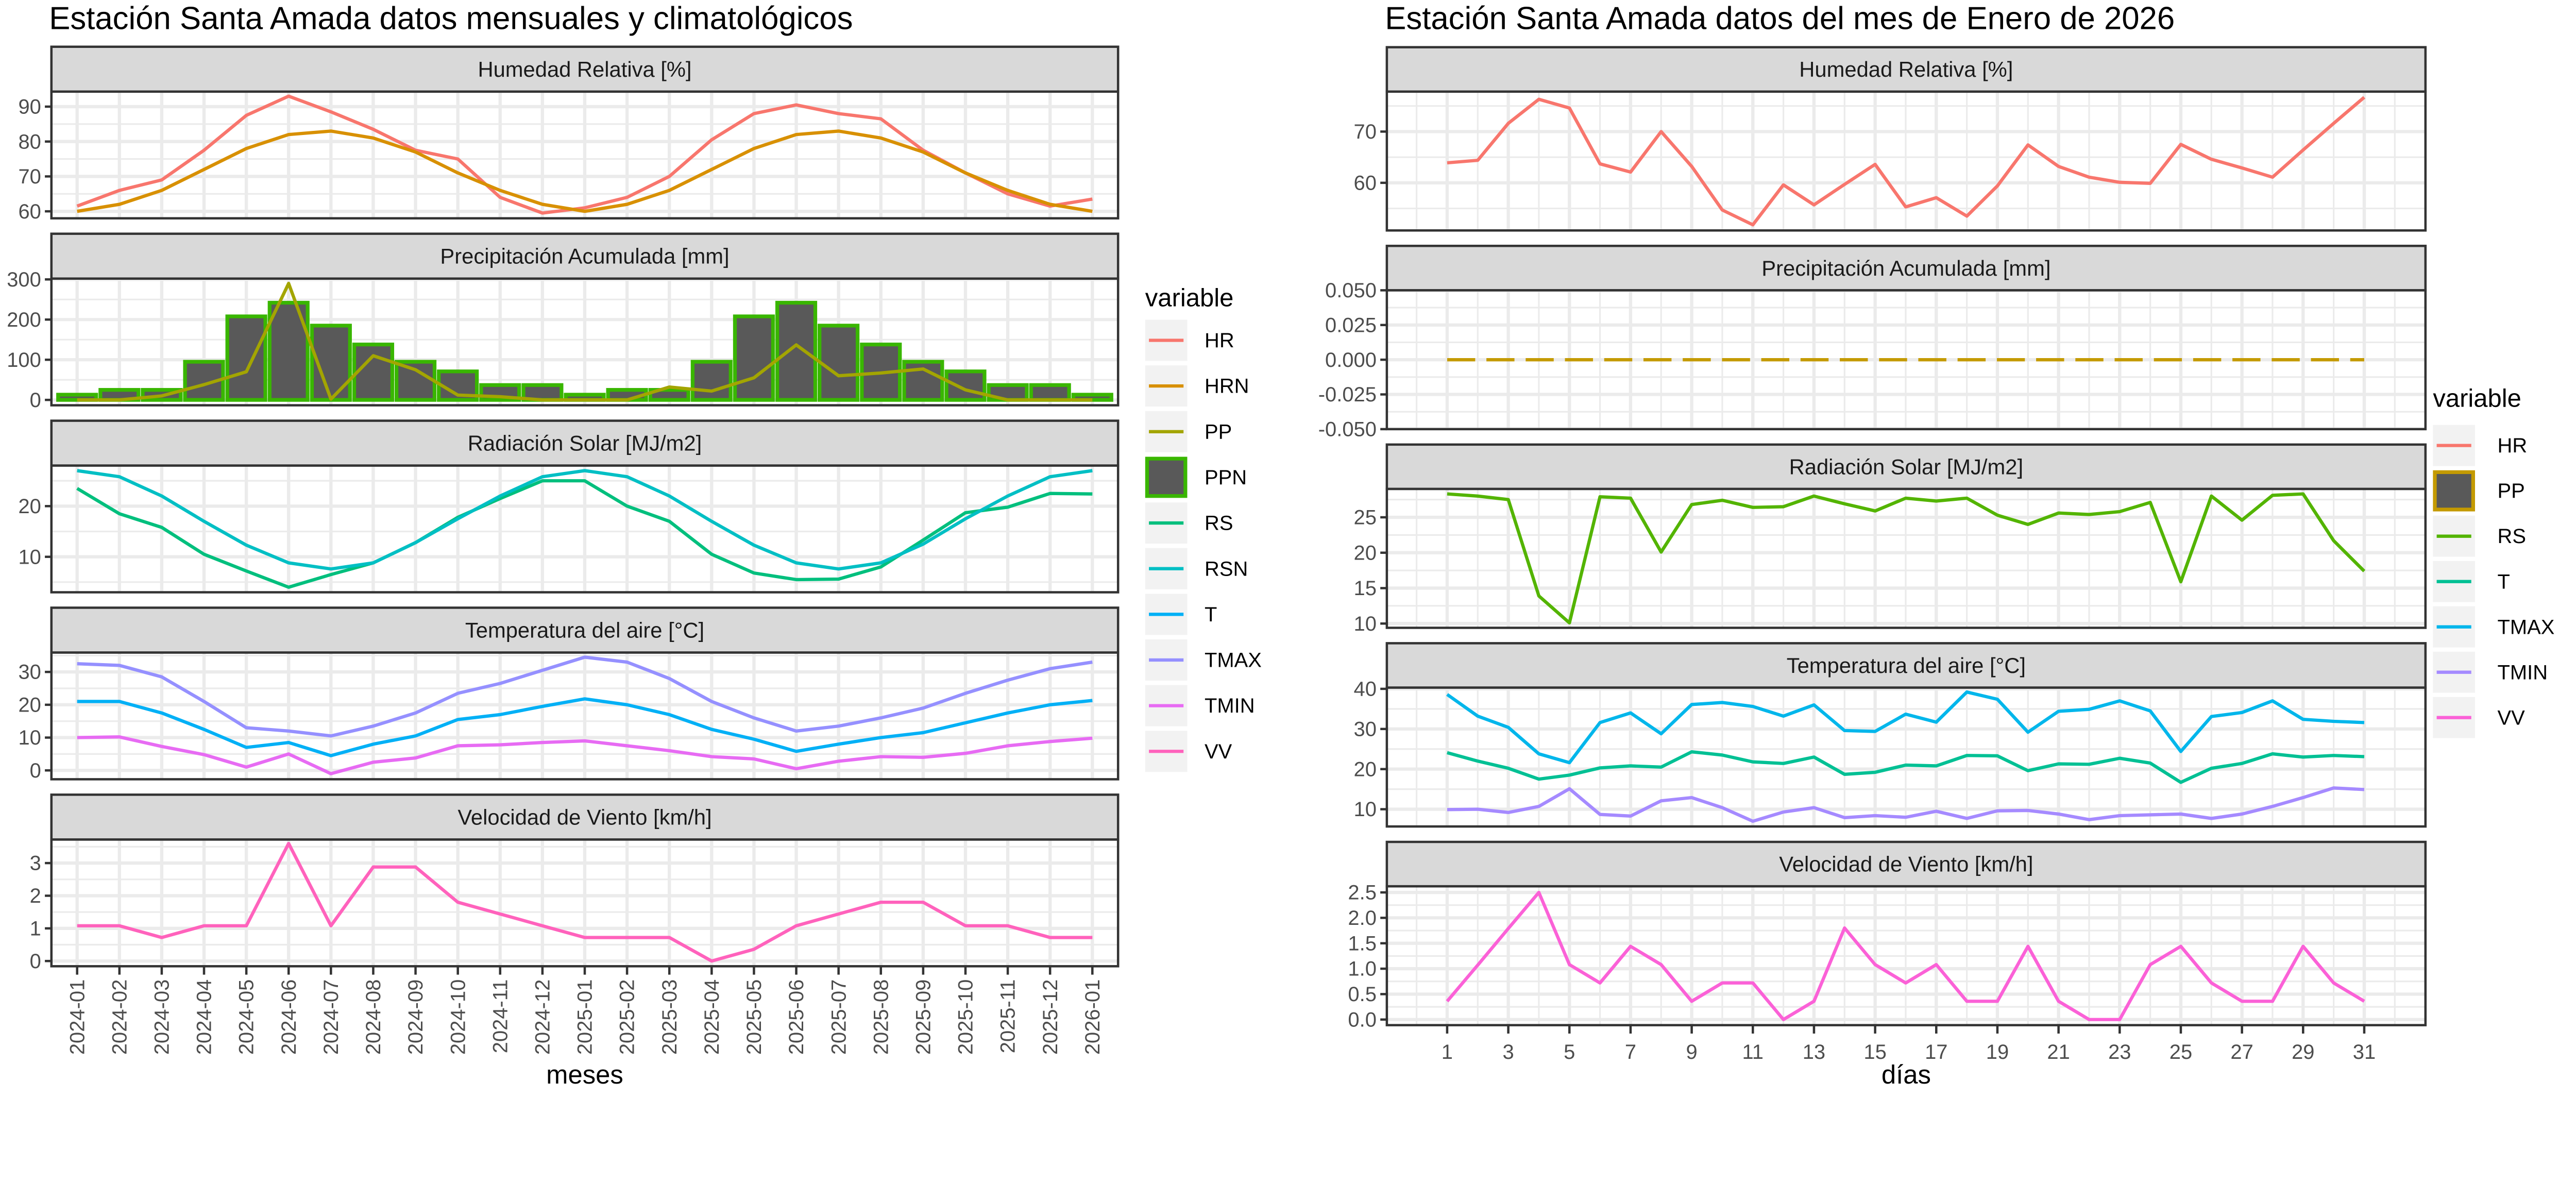 The width and height of the screenshot is (2576, 1200). Describe the element at coordinates (796, 1017) in the screenshot. I see `x-tick-label: 2025-06` at that location.